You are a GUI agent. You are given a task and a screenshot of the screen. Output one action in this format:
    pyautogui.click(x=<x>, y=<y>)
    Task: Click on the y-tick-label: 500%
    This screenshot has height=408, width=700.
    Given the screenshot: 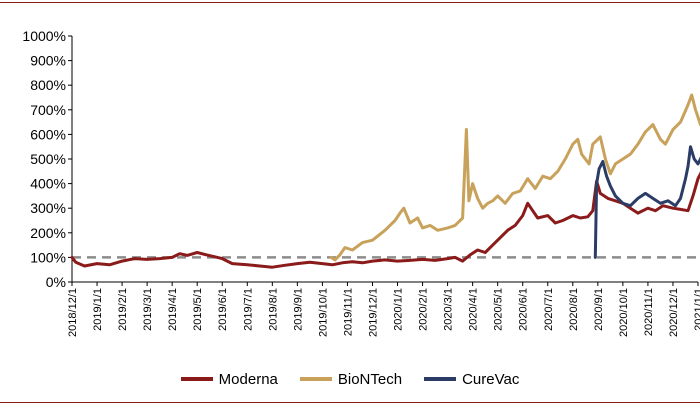 What is the action you would take?
    pyautogui.click(x=48, y=159)
    